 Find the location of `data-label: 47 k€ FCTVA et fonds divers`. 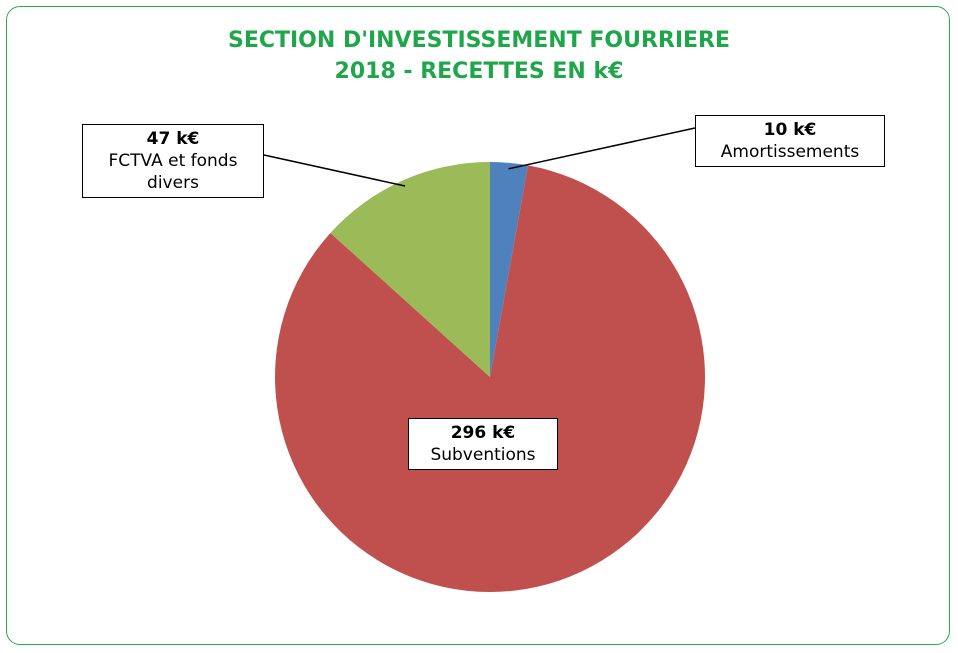

data-label: 47 k€ FCTVA et fonds divers is located at coordinates (173, 161).